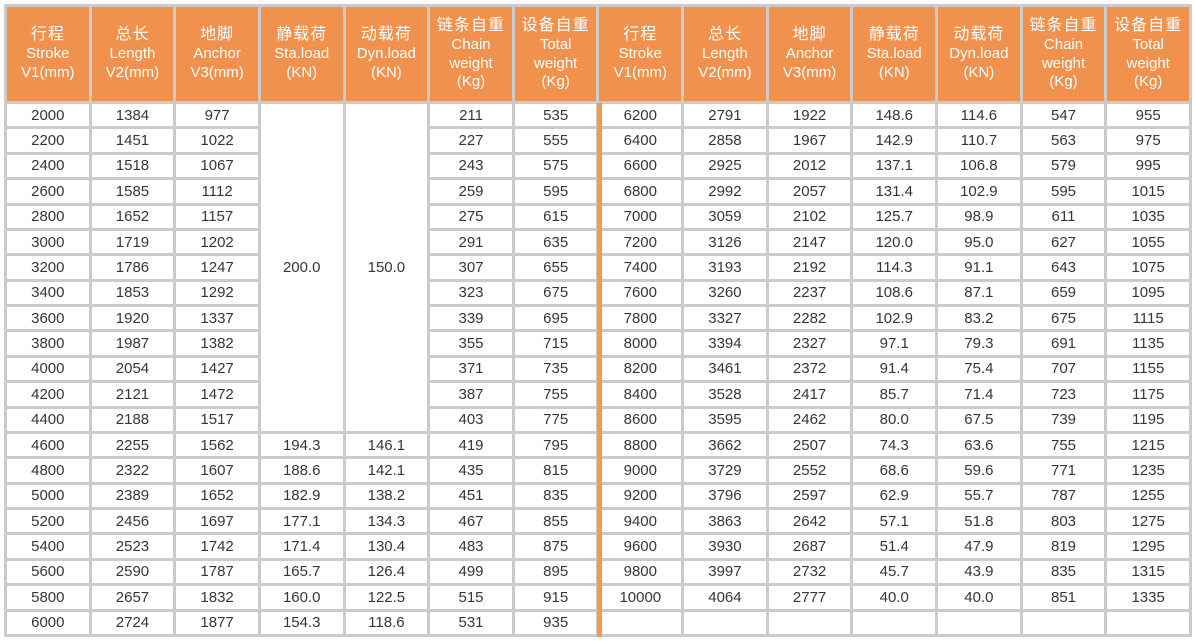 The width and height of the screenshot is (1196, 641). I want to click on cell-total-weight: 775, so click(555, 419).